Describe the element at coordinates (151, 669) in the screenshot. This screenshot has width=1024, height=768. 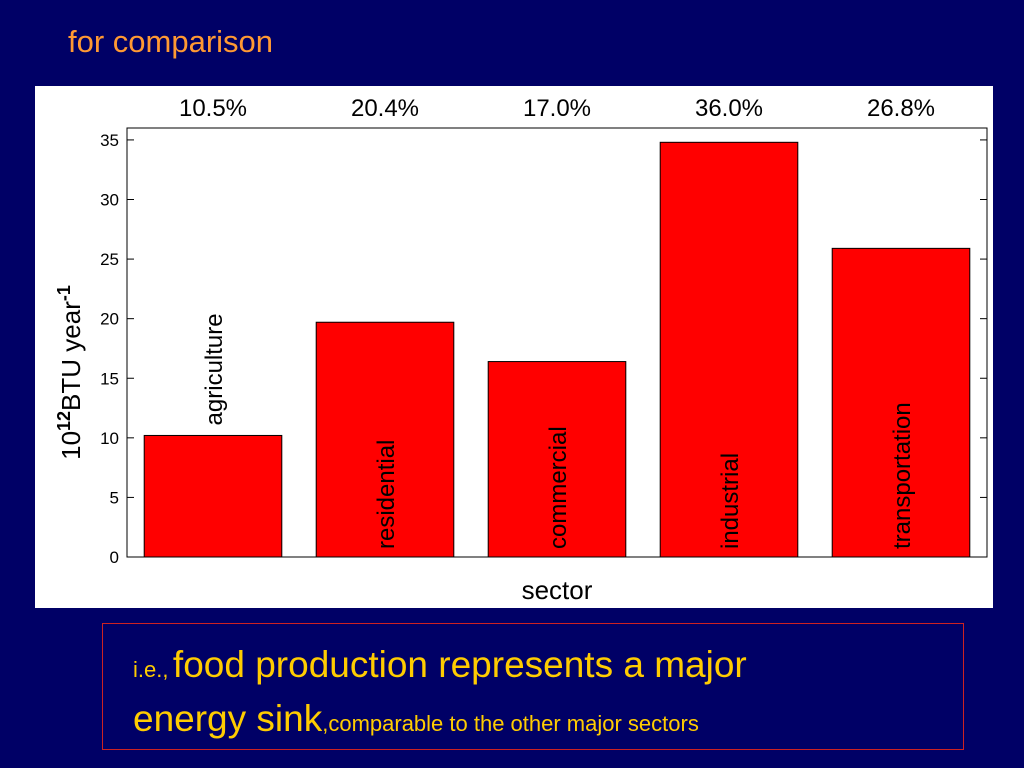
I see `caption-prefix: i.e.,` at that location.